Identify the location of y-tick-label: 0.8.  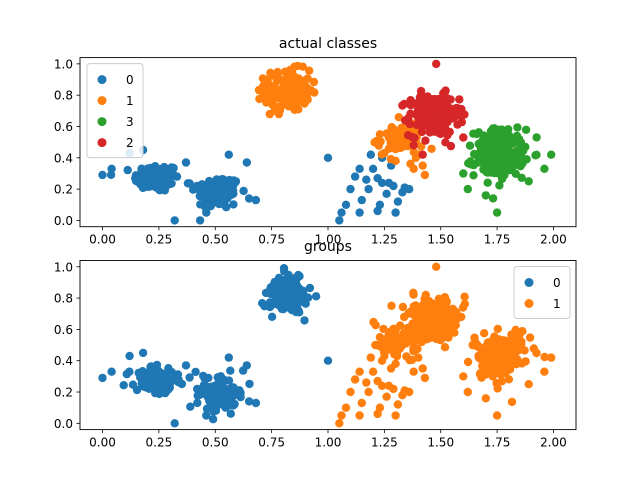
(63, 96).